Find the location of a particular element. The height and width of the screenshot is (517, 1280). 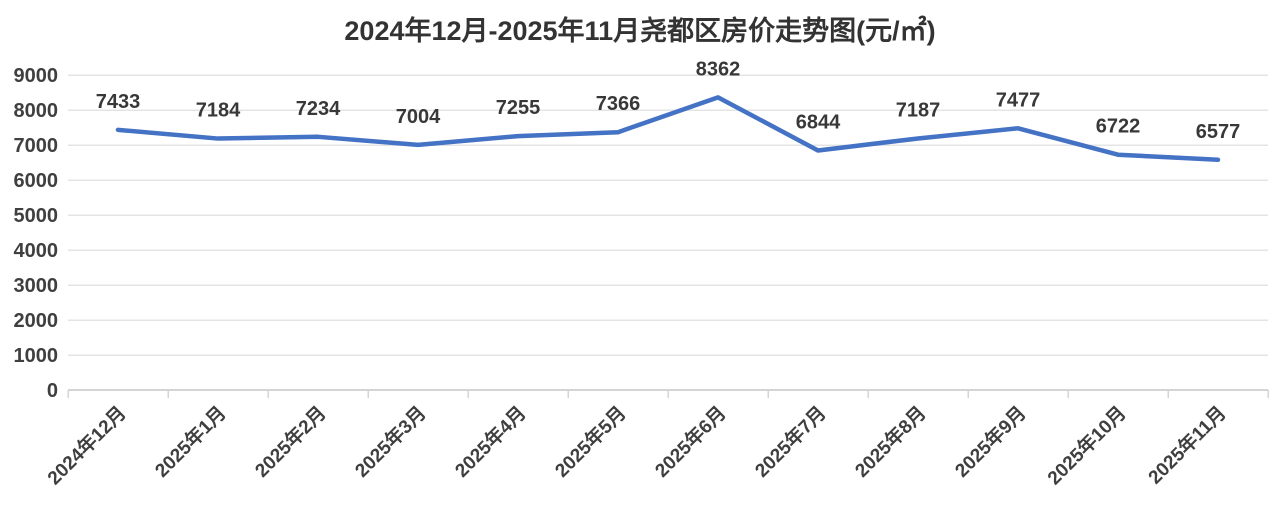

price-trend-line is located at coordinates (668, 129).